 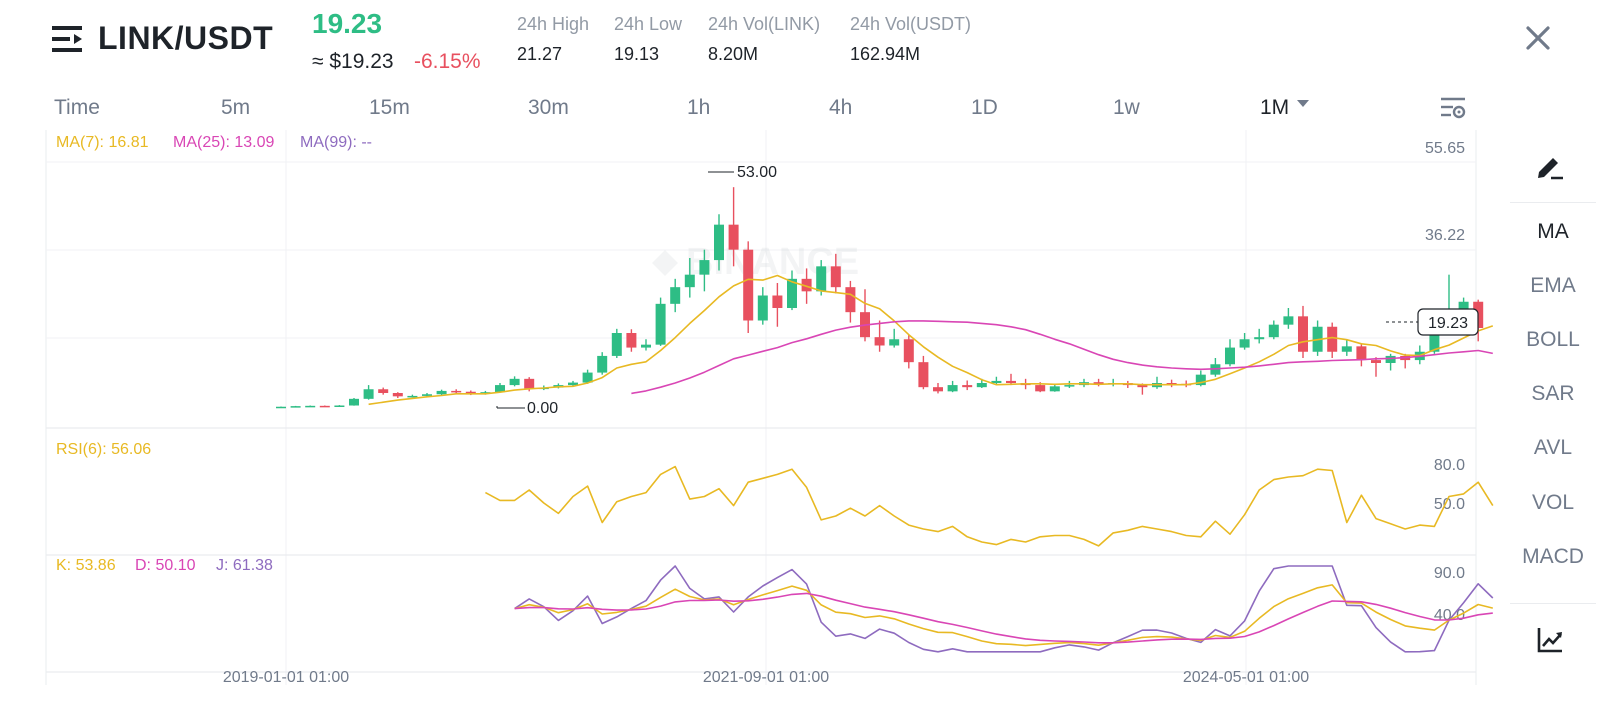 I want to click on kdj-k-legend: K: 53.86, so click(x=86, y=565).